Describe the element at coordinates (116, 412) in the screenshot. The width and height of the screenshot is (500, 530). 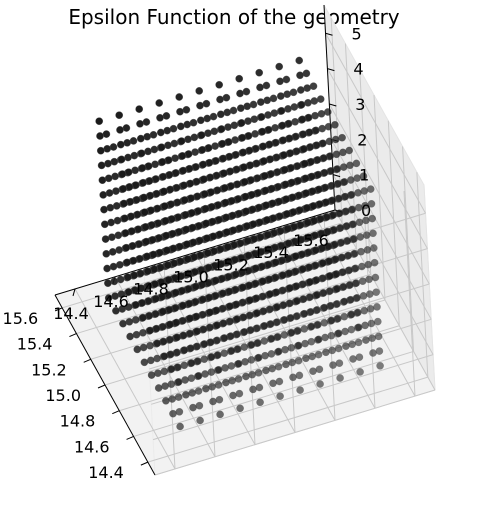
I see `x-tick-mark` at that location.